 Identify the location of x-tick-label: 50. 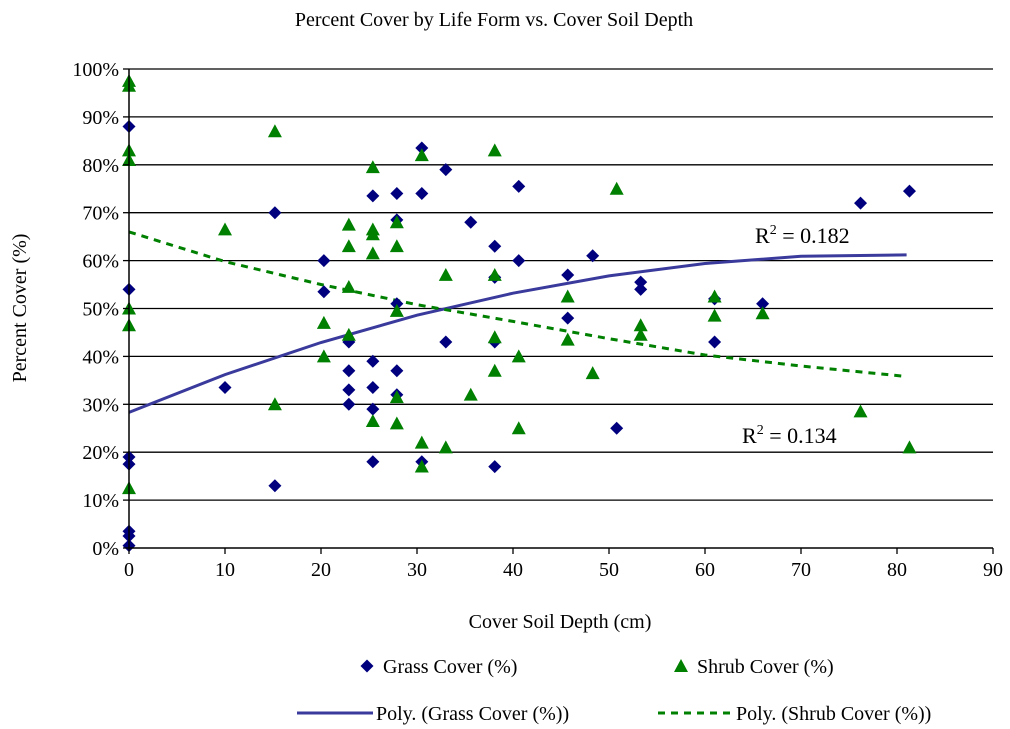
(609, 570).